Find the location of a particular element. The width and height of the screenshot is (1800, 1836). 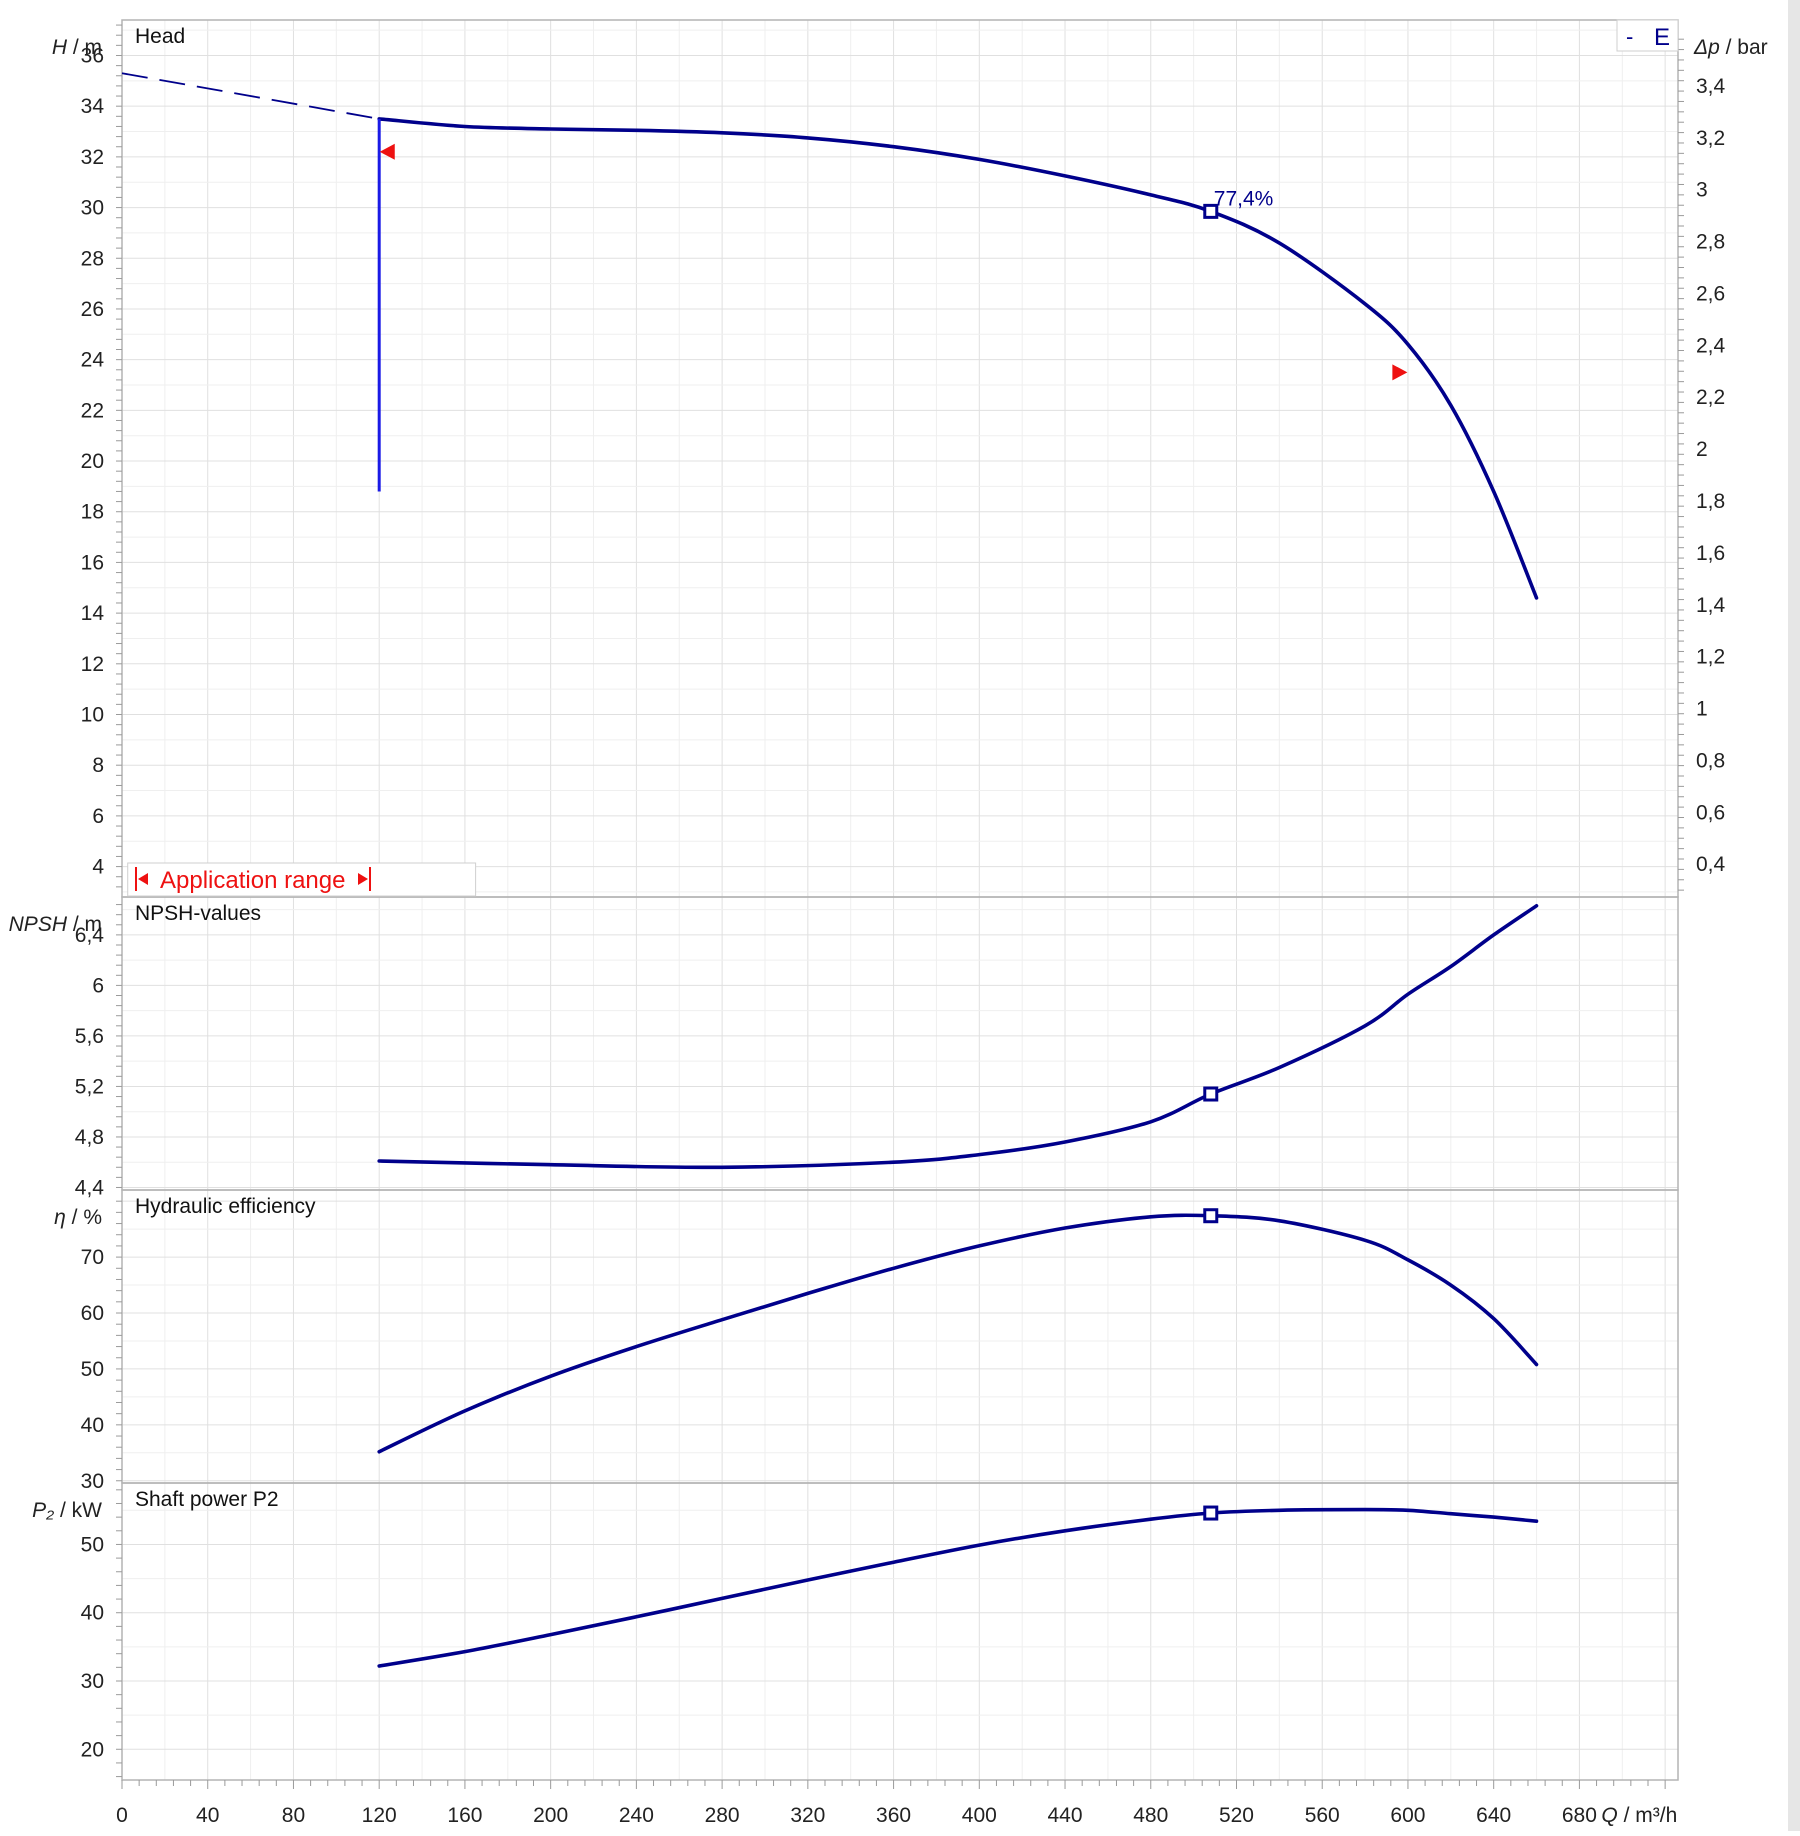

y-tick-label-power: 20 is located at coordinates (92, 1749).